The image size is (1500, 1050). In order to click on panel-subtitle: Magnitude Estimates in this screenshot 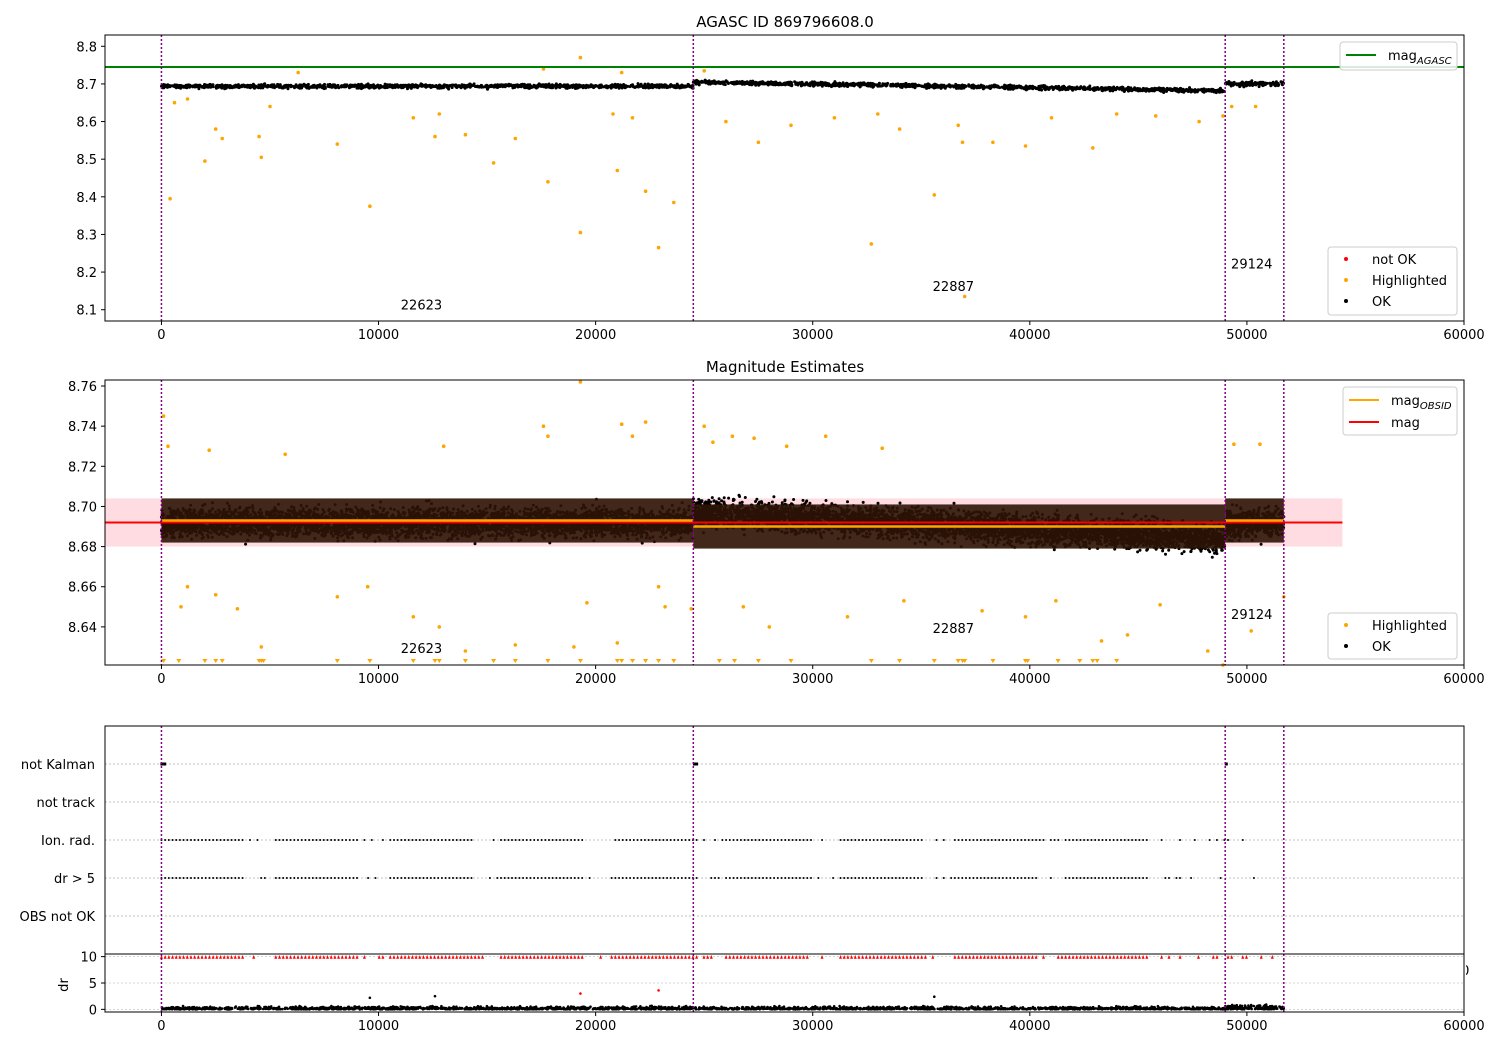, I will do `click(785, 367)`.